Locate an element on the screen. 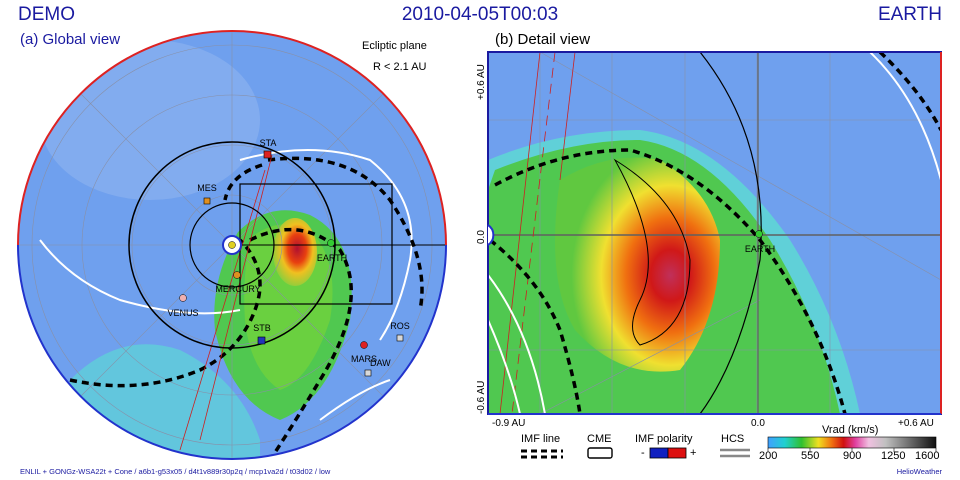 The width and height of the screenshot is (960, 480). stb-marker is located at coordinates (261, 340).